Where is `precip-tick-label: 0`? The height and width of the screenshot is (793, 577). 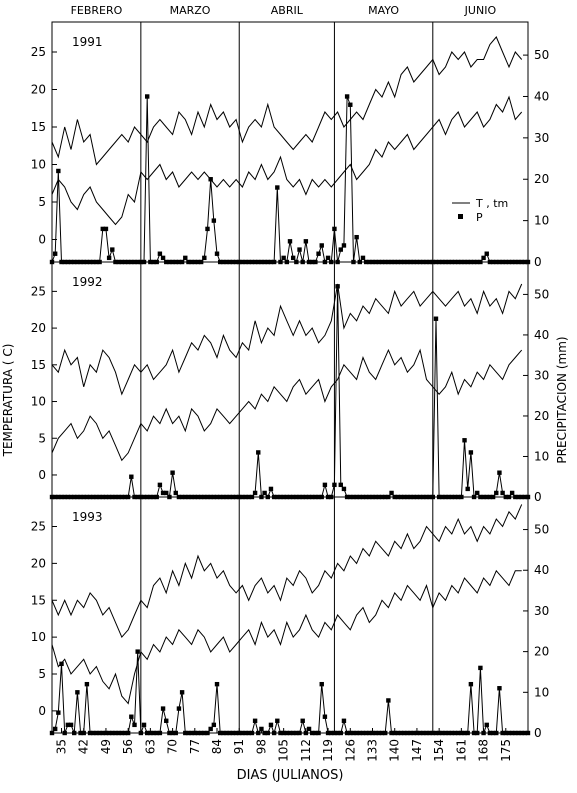 precip-tick-label: 0 is located at coordinates (538, 262).